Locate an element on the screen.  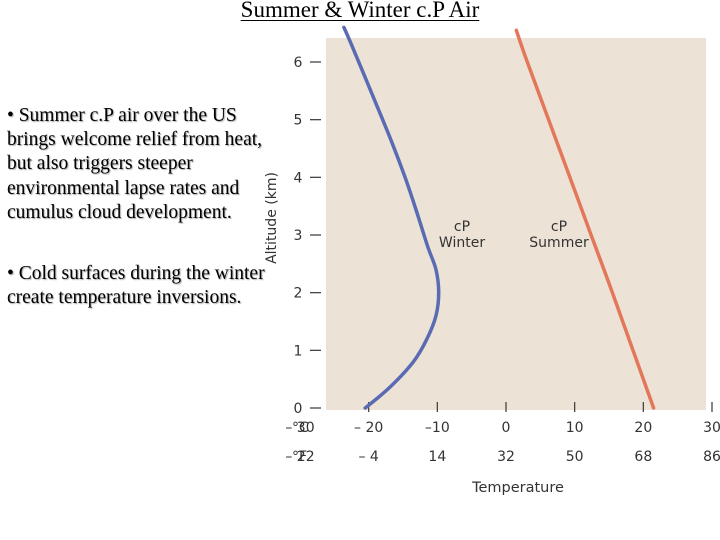
x-tick-label-c-5: 20 is located at coordinates (643, 428).